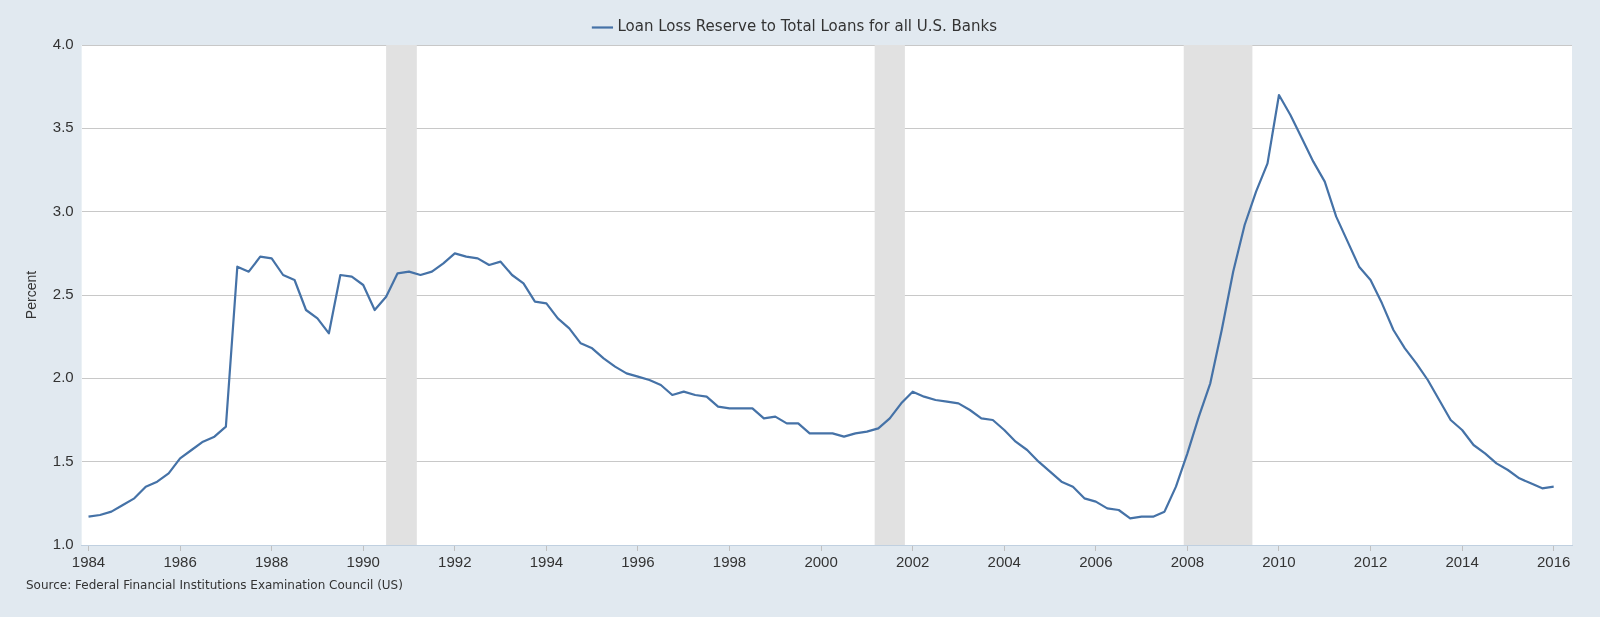 Image resolution: width=1600 pixels, height=617 pixels. Describe the element at coordinates (63, 44) in the screenshot. I see `y-tick-label: 4.0` at that location.